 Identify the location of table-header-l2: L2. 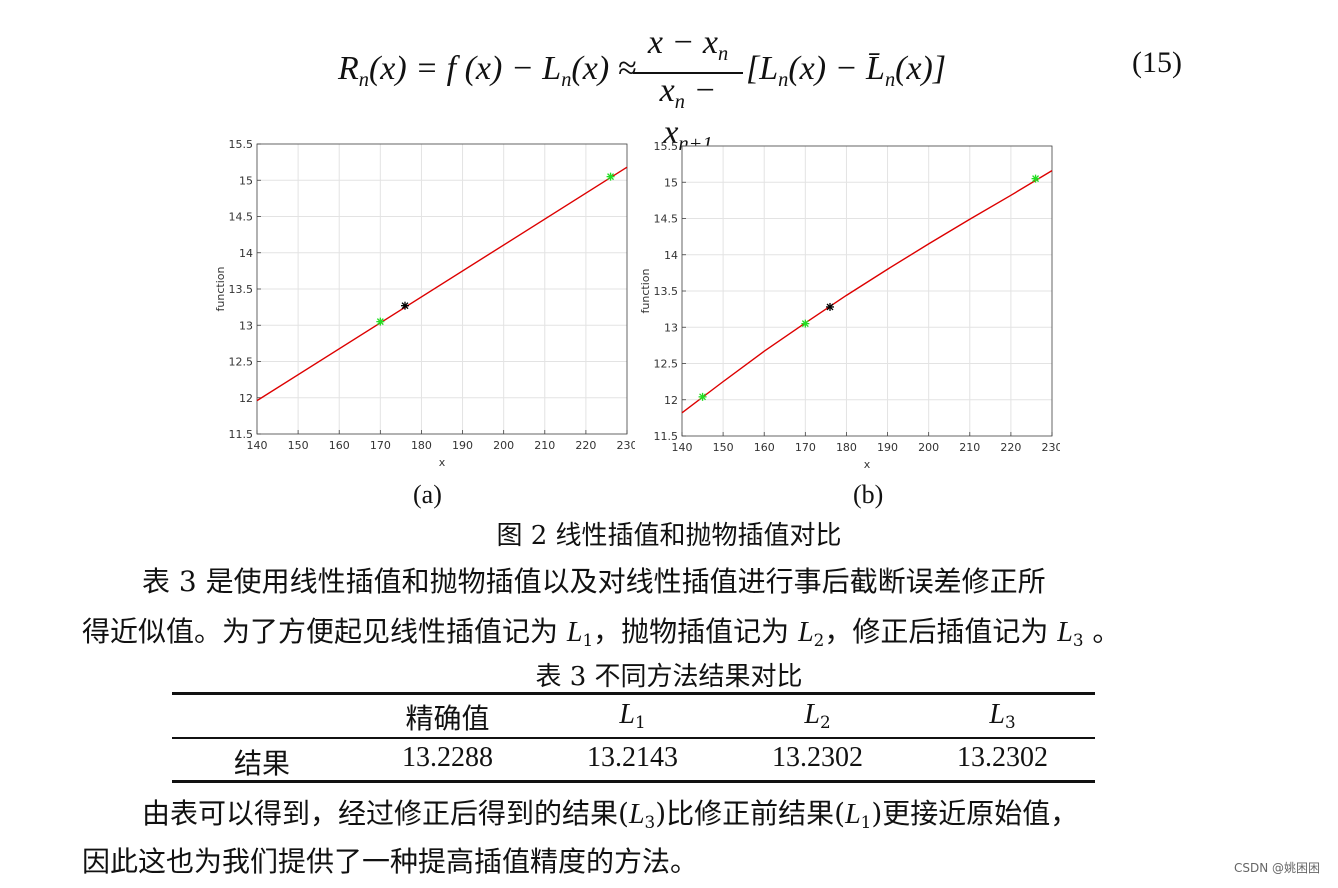
(817, 714).